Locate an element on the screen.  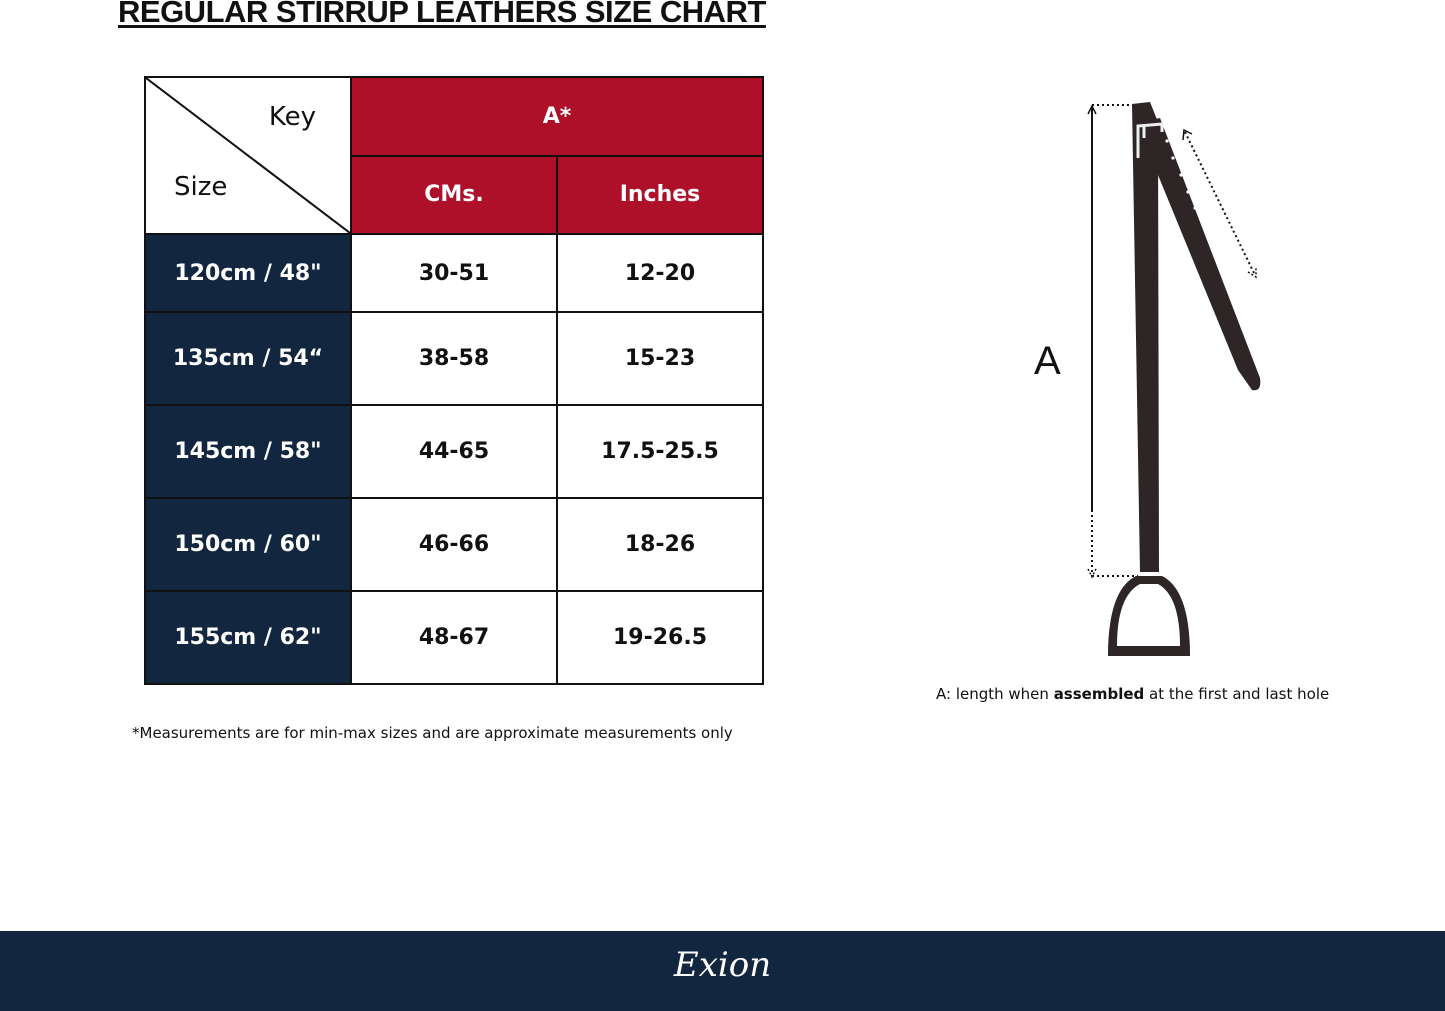
brand-logo: Exion is located at coordinates (722, 965).